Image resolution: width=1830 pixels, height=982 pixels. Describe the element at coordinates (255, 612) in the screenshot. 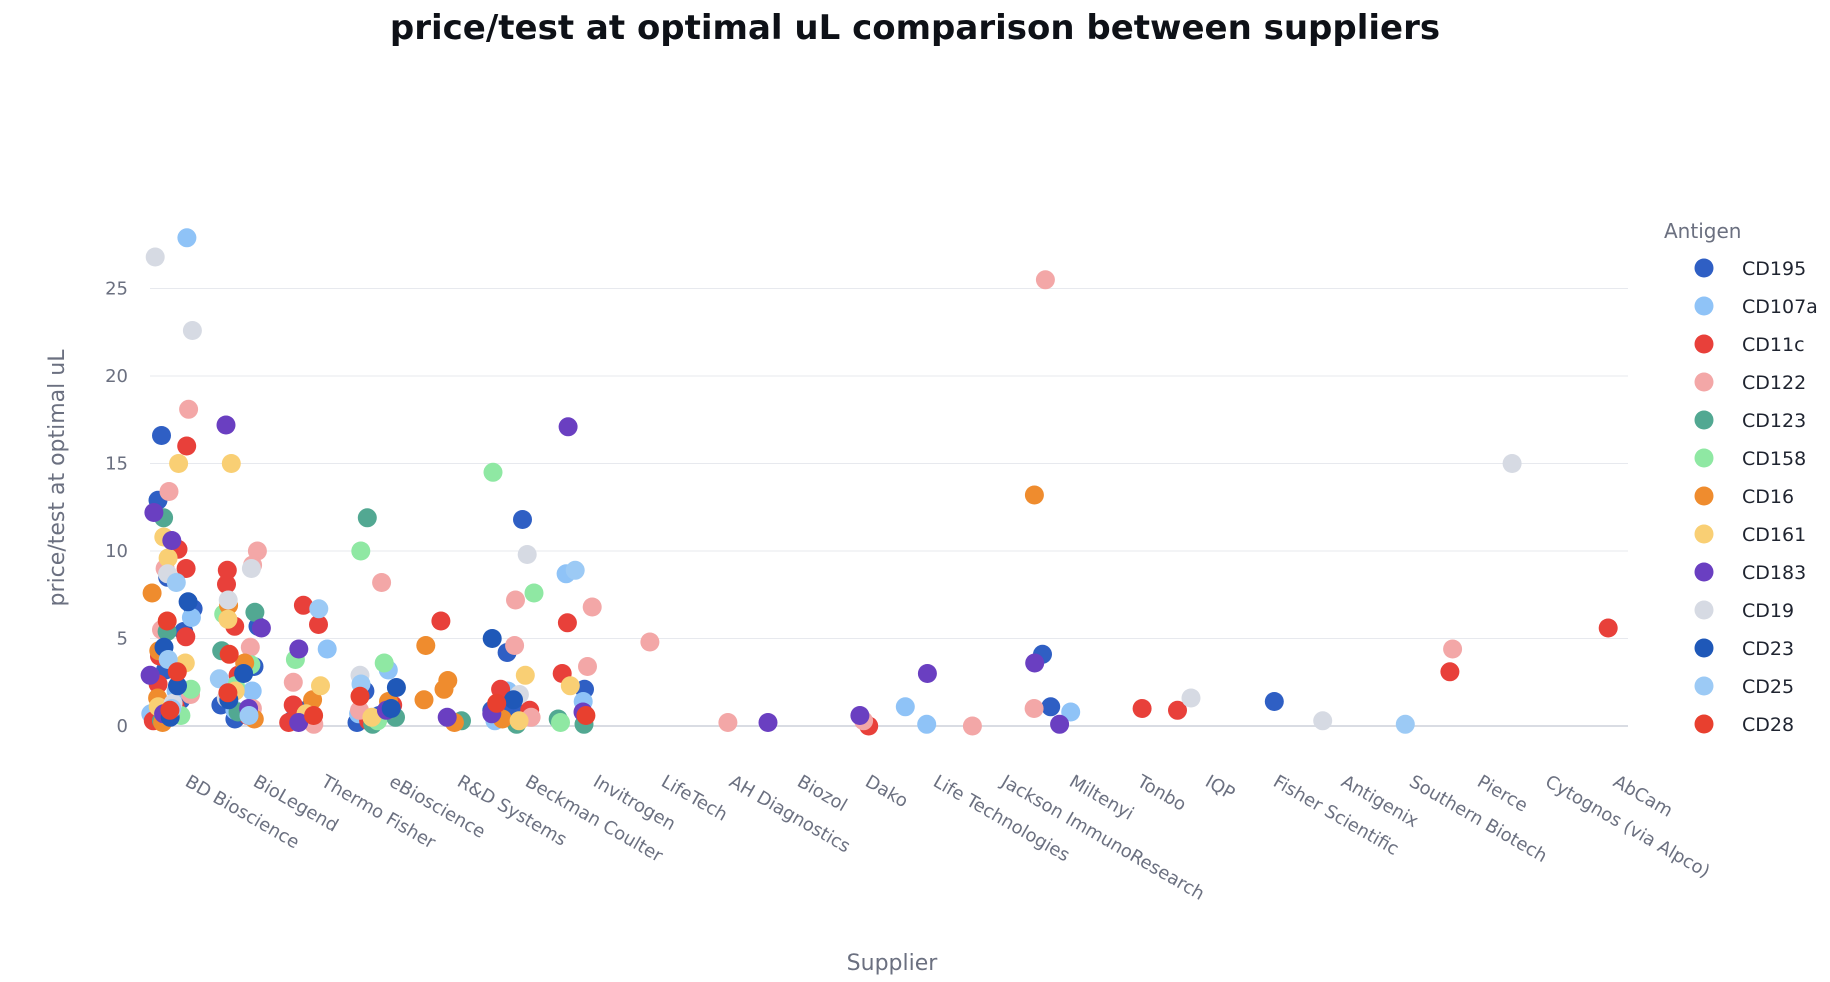

I see `data-point-cd123` at that location.